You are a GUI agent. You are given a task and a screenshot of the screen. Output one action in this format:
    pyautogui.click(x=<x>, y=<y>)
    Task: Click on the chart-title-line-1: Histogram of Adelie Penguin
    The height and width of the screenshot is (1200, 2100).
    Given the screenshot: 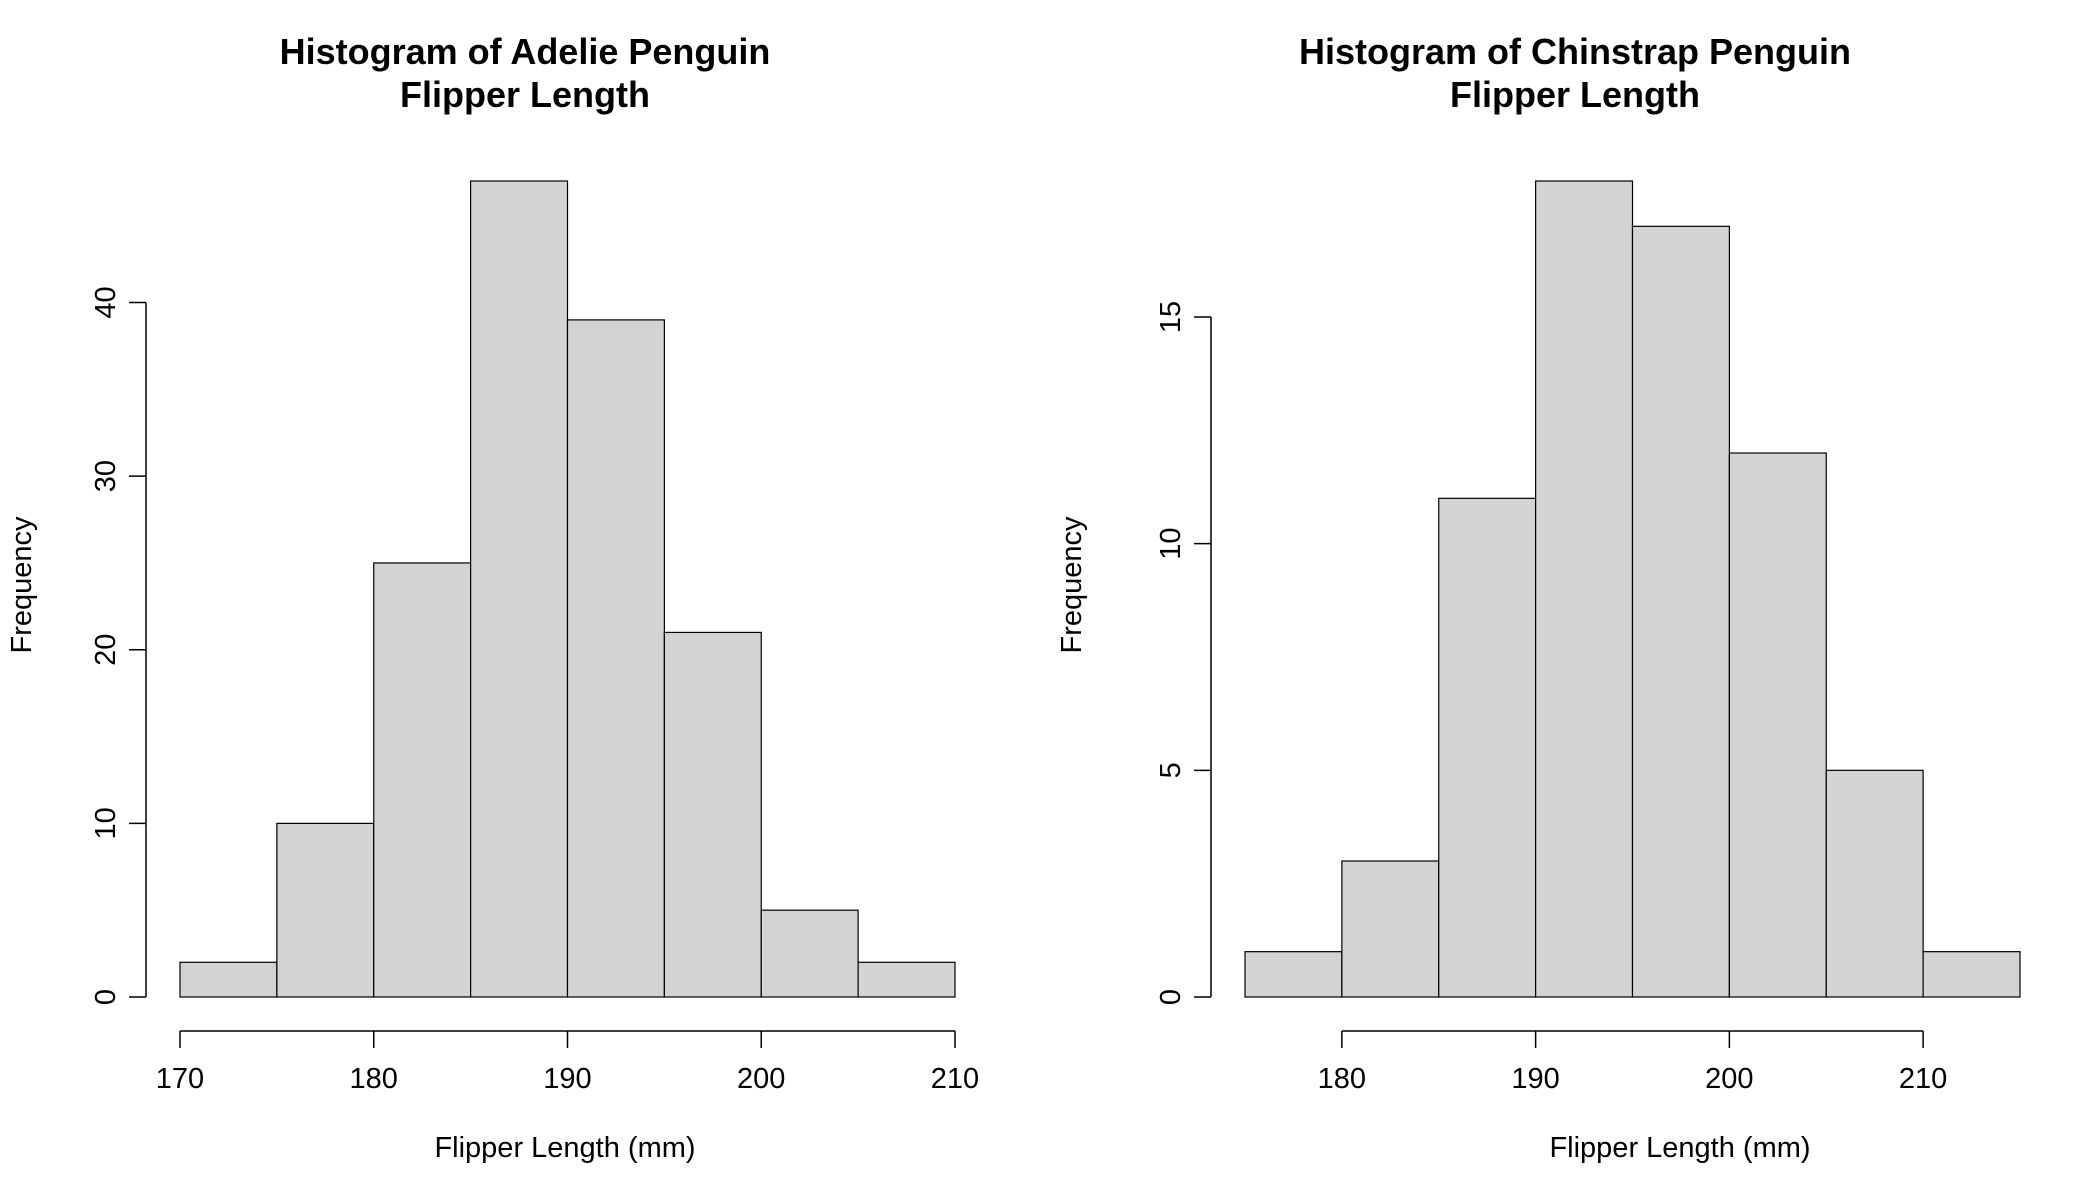 What is the action you would take?
    pyautogui.click(x=525, y=51)
    